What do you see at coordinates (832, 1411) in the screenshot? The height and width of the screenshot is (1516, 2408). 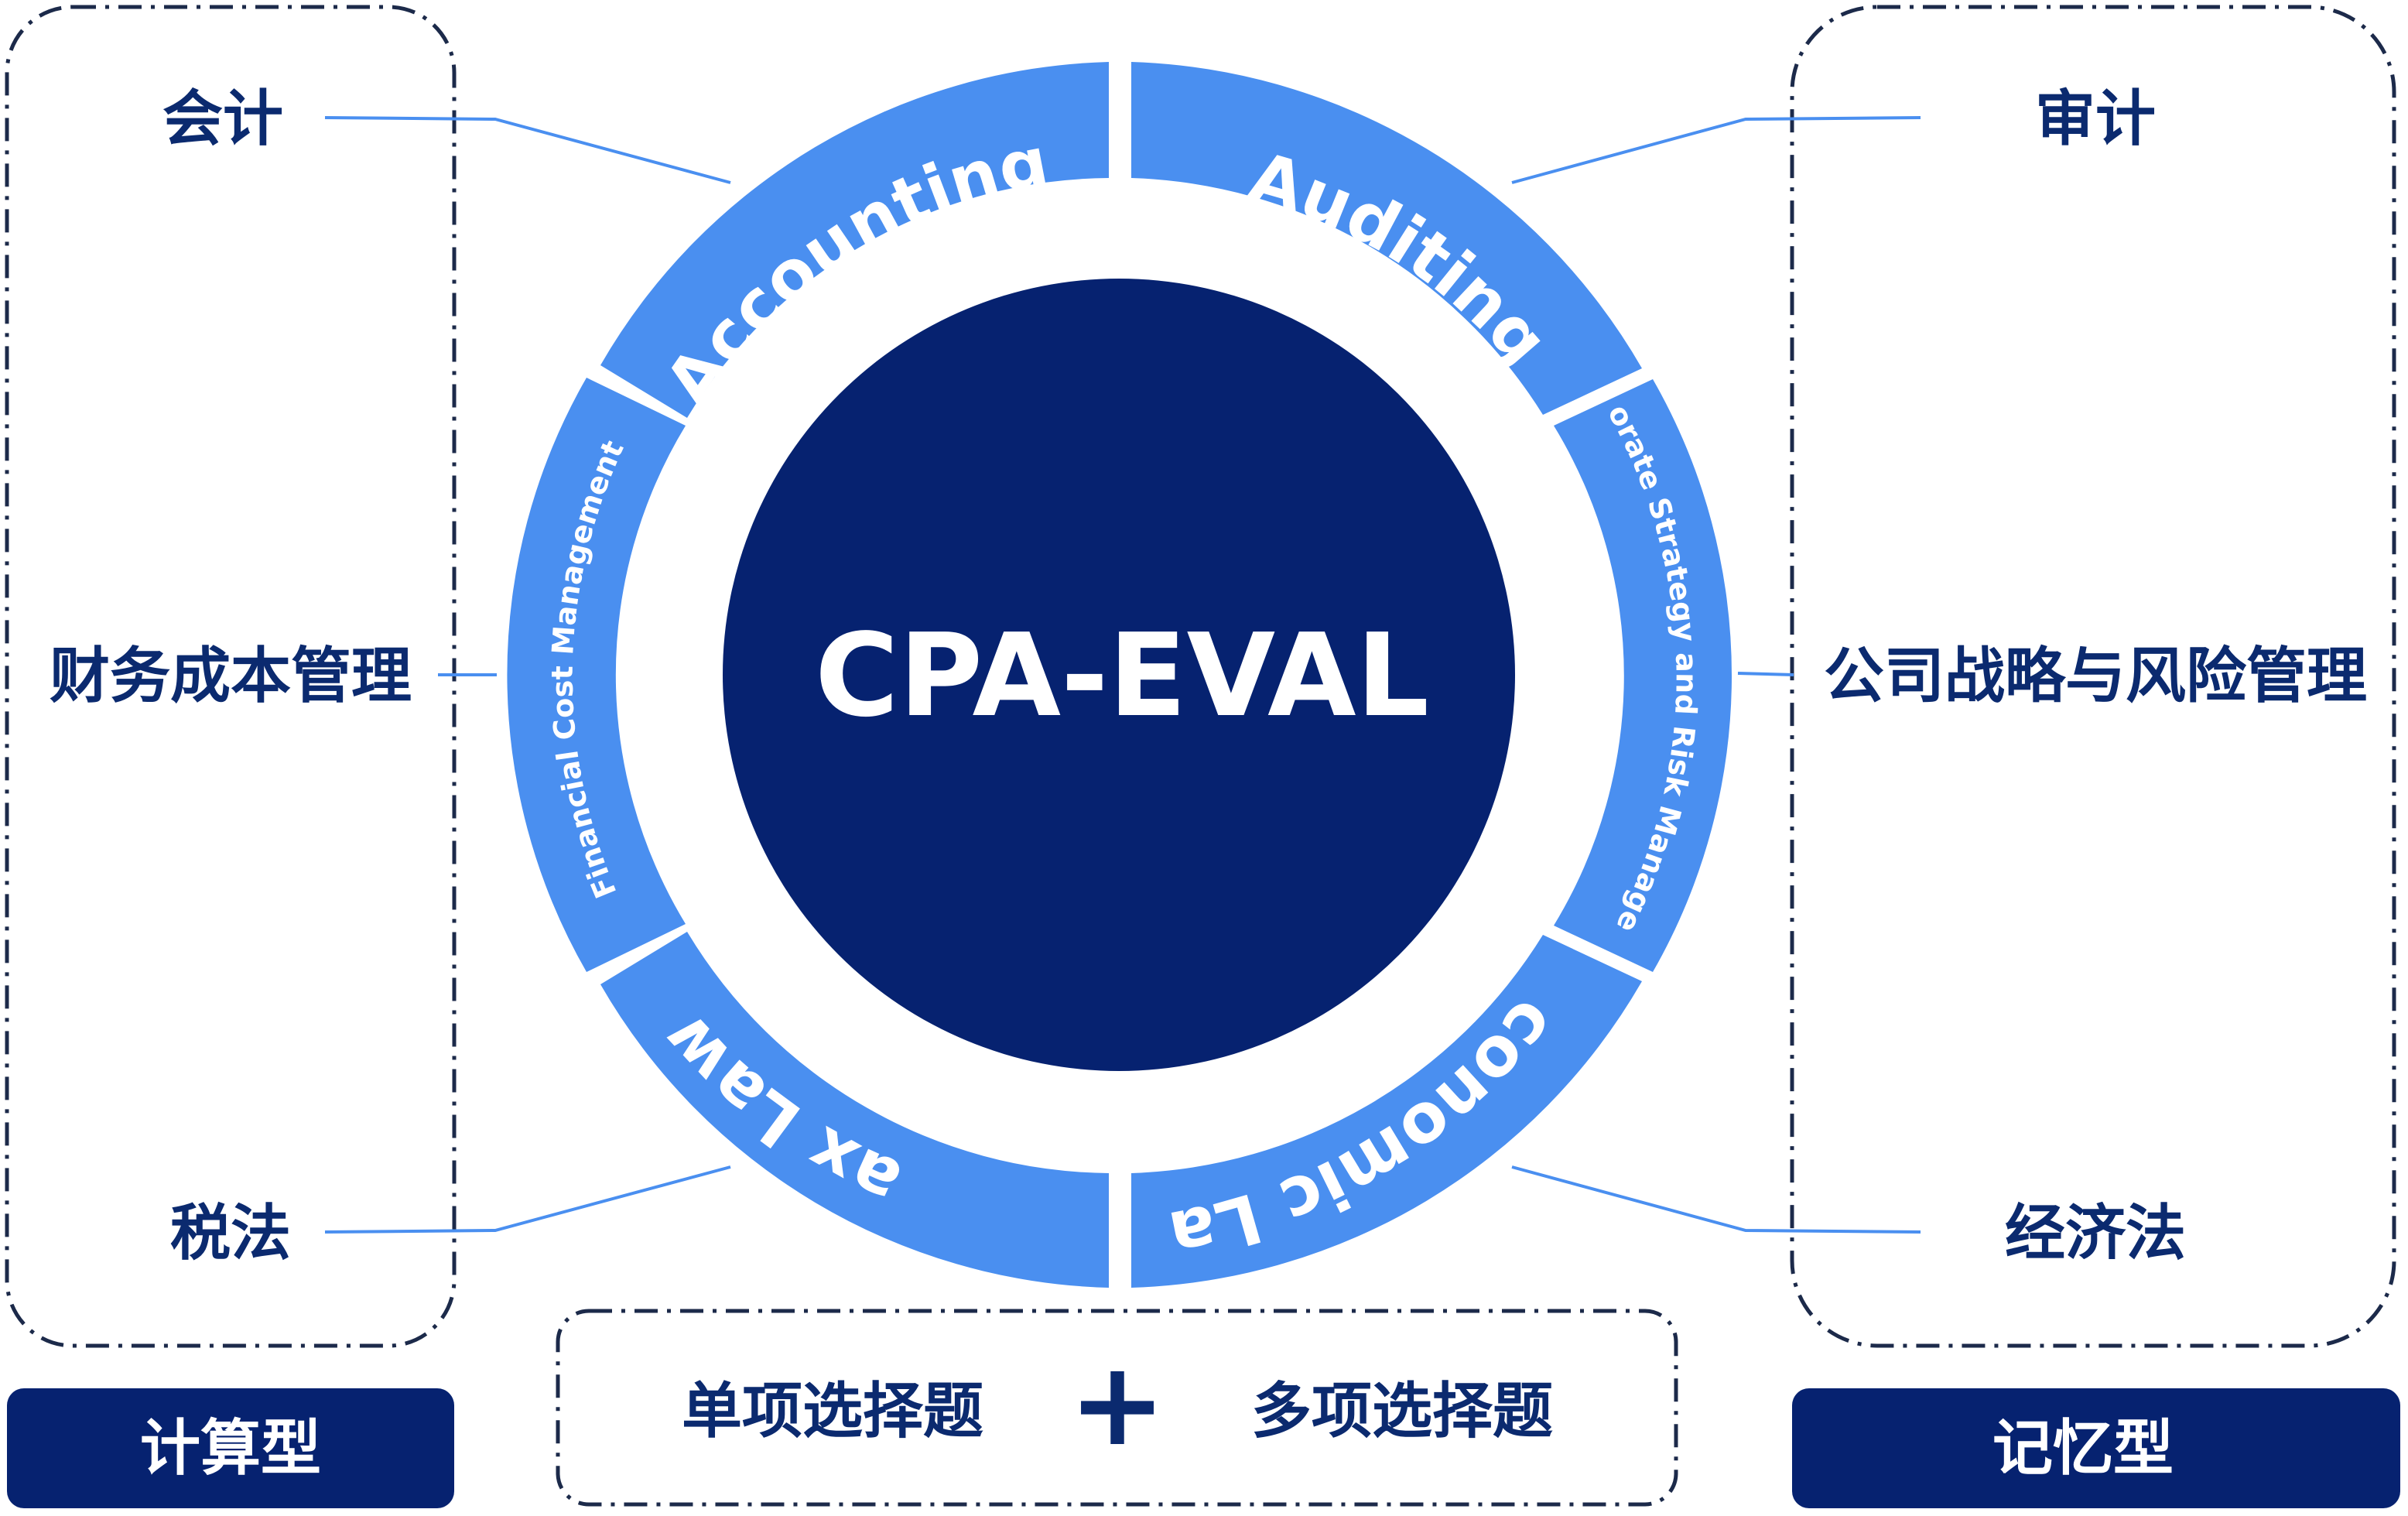 I see `single-choice-label: 单项选择题` at bounding box center [832, 1411].